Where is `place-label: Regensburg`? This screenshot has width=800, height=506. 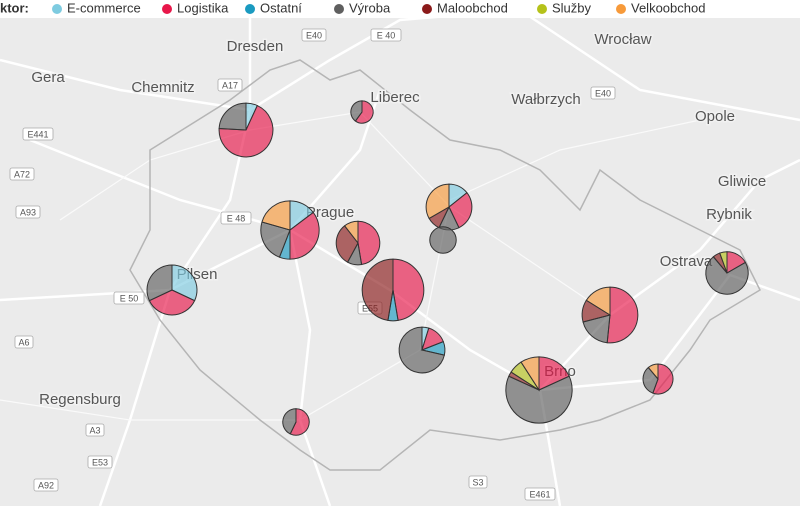 place-label: Regensburg is located at coordinates (80, 399).